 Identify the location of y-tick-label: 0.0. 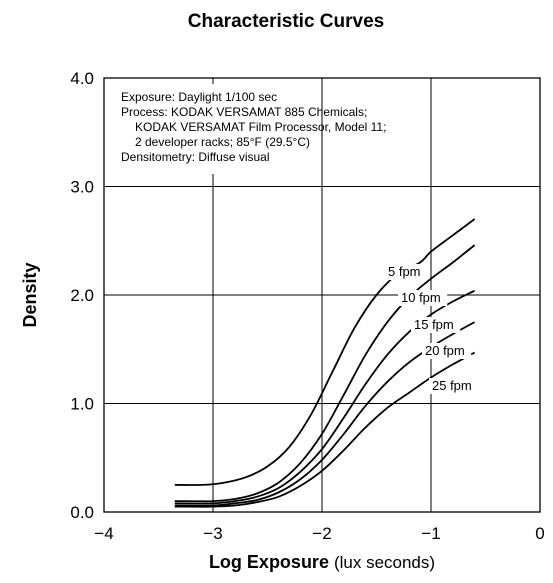
(82, 512).